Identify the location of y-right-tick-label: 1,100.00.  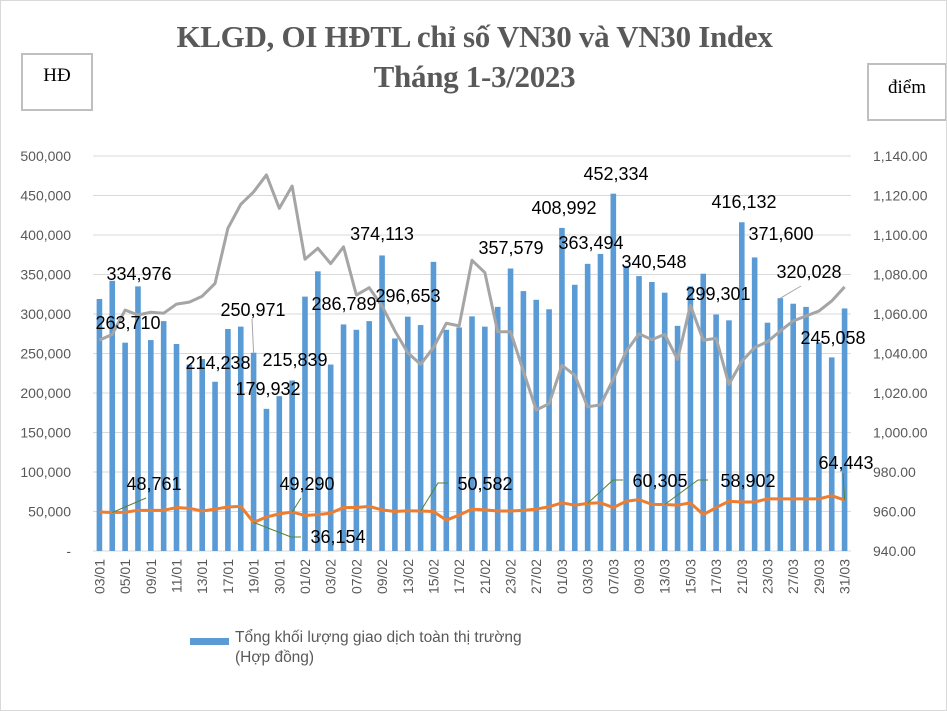
(900, 235).